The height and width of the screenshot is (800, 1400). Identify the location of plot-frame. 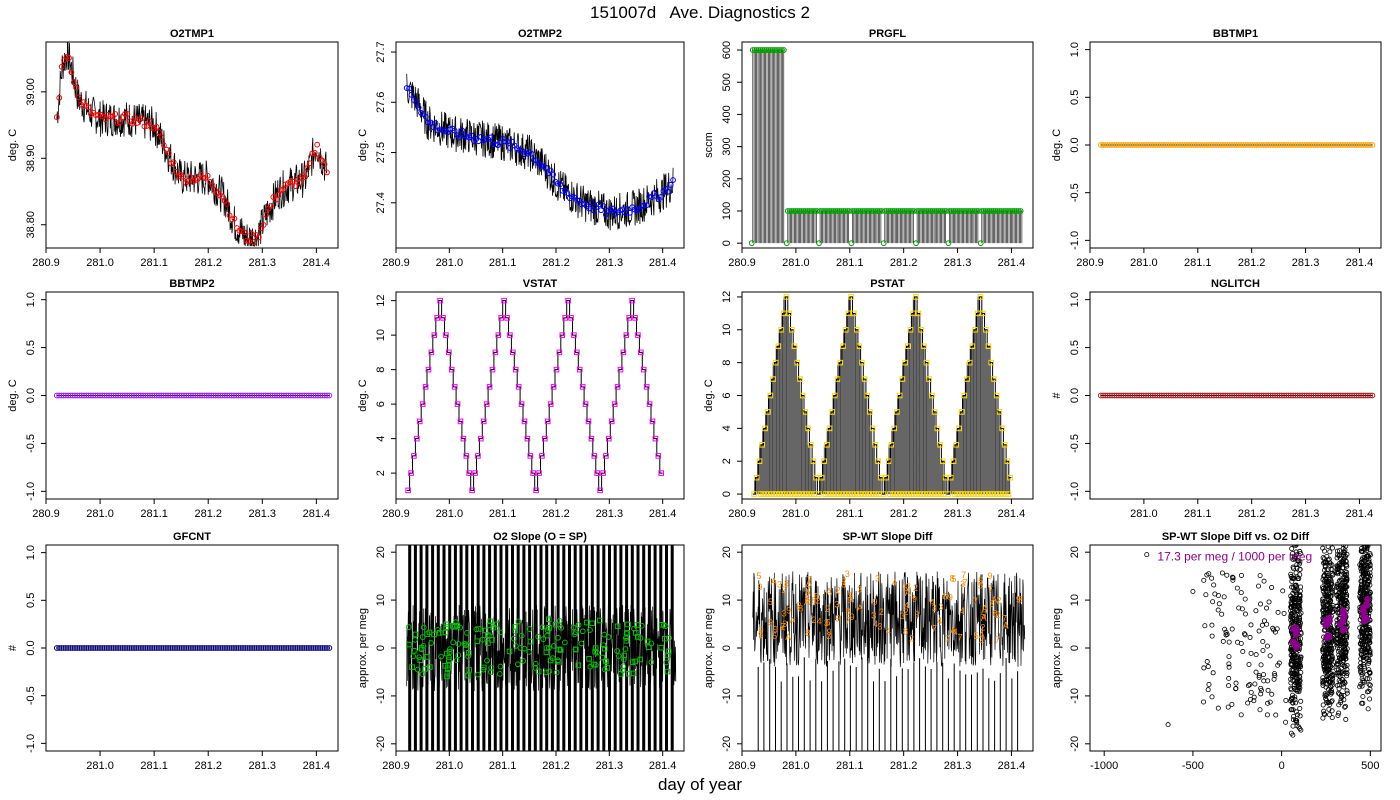
(1235, 145).